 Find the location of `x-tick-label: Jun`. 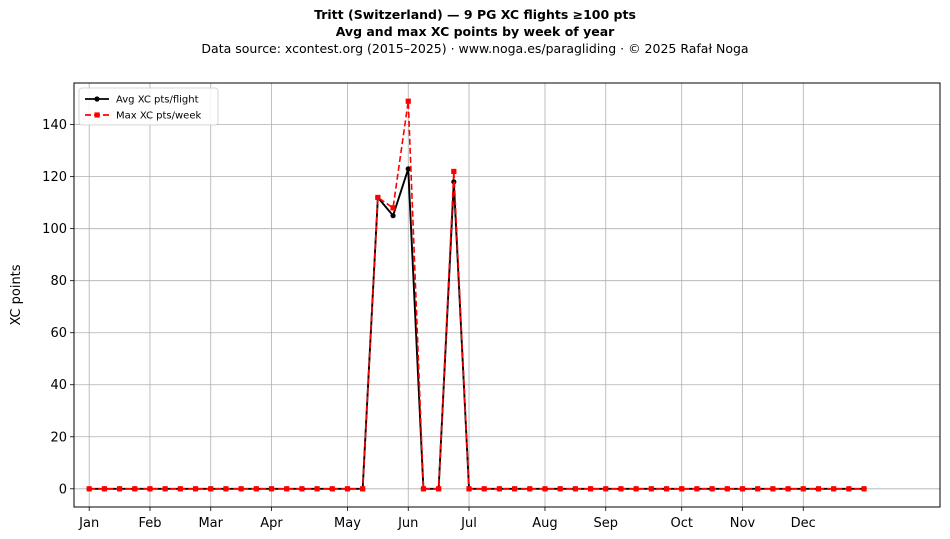

x-tick-label: Jun is located at coordinates (407, 523).